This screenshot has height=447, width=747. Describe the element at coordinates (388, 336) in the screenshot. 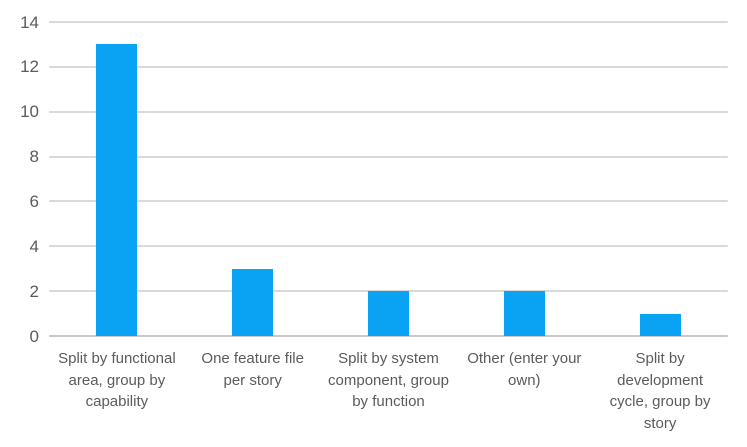

I see `x-axis-line` at that location.